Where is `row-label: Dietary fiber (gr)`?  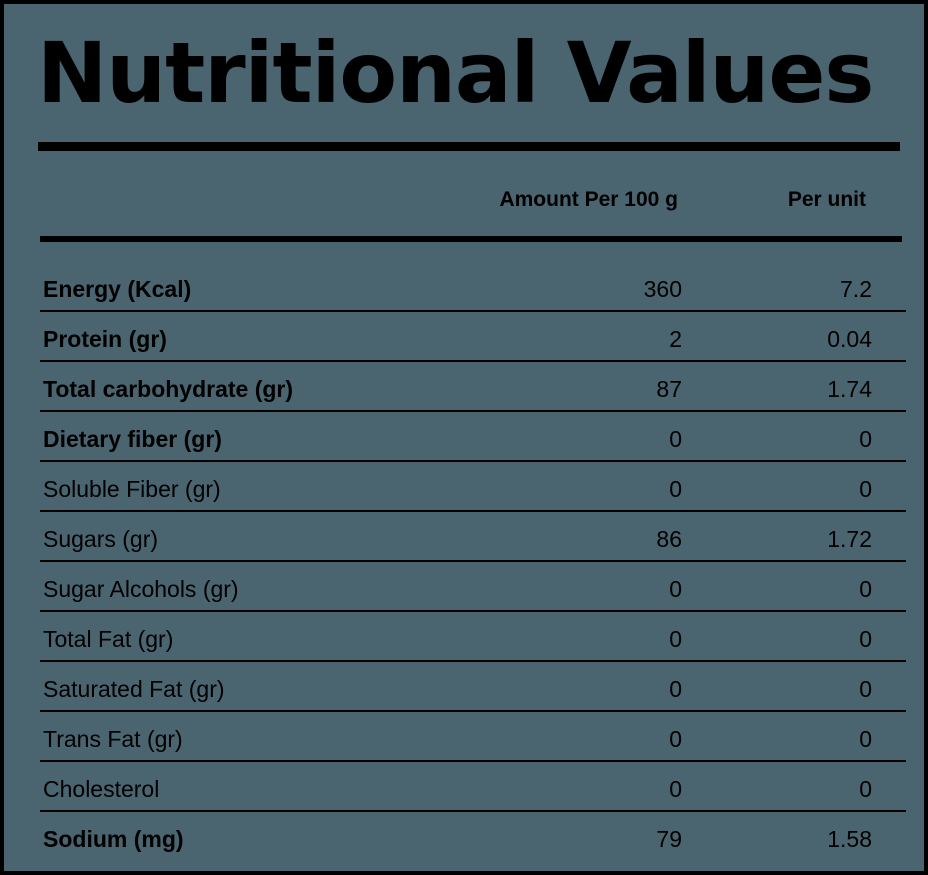
row-label: Dietary fiber (gr) is located at coordinates (132, 439).